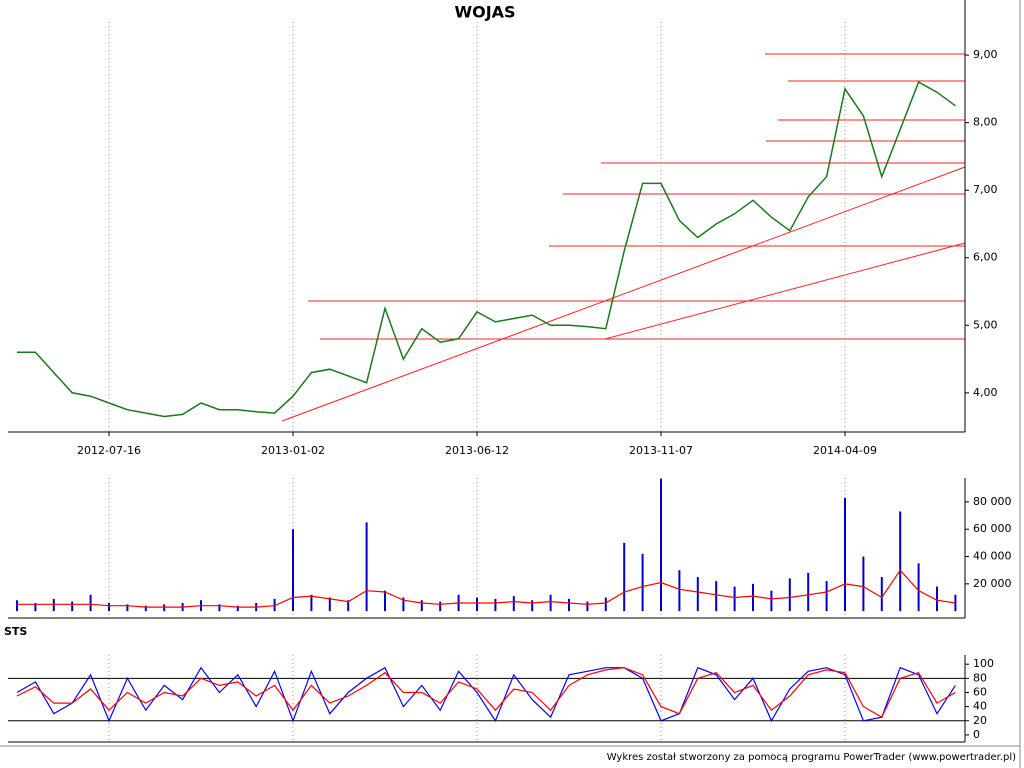 The image size is (1024, 768). Describe the element at coordinates (985, 392) in the screenshot. I see `y-tick-label: 4,00` at that location.